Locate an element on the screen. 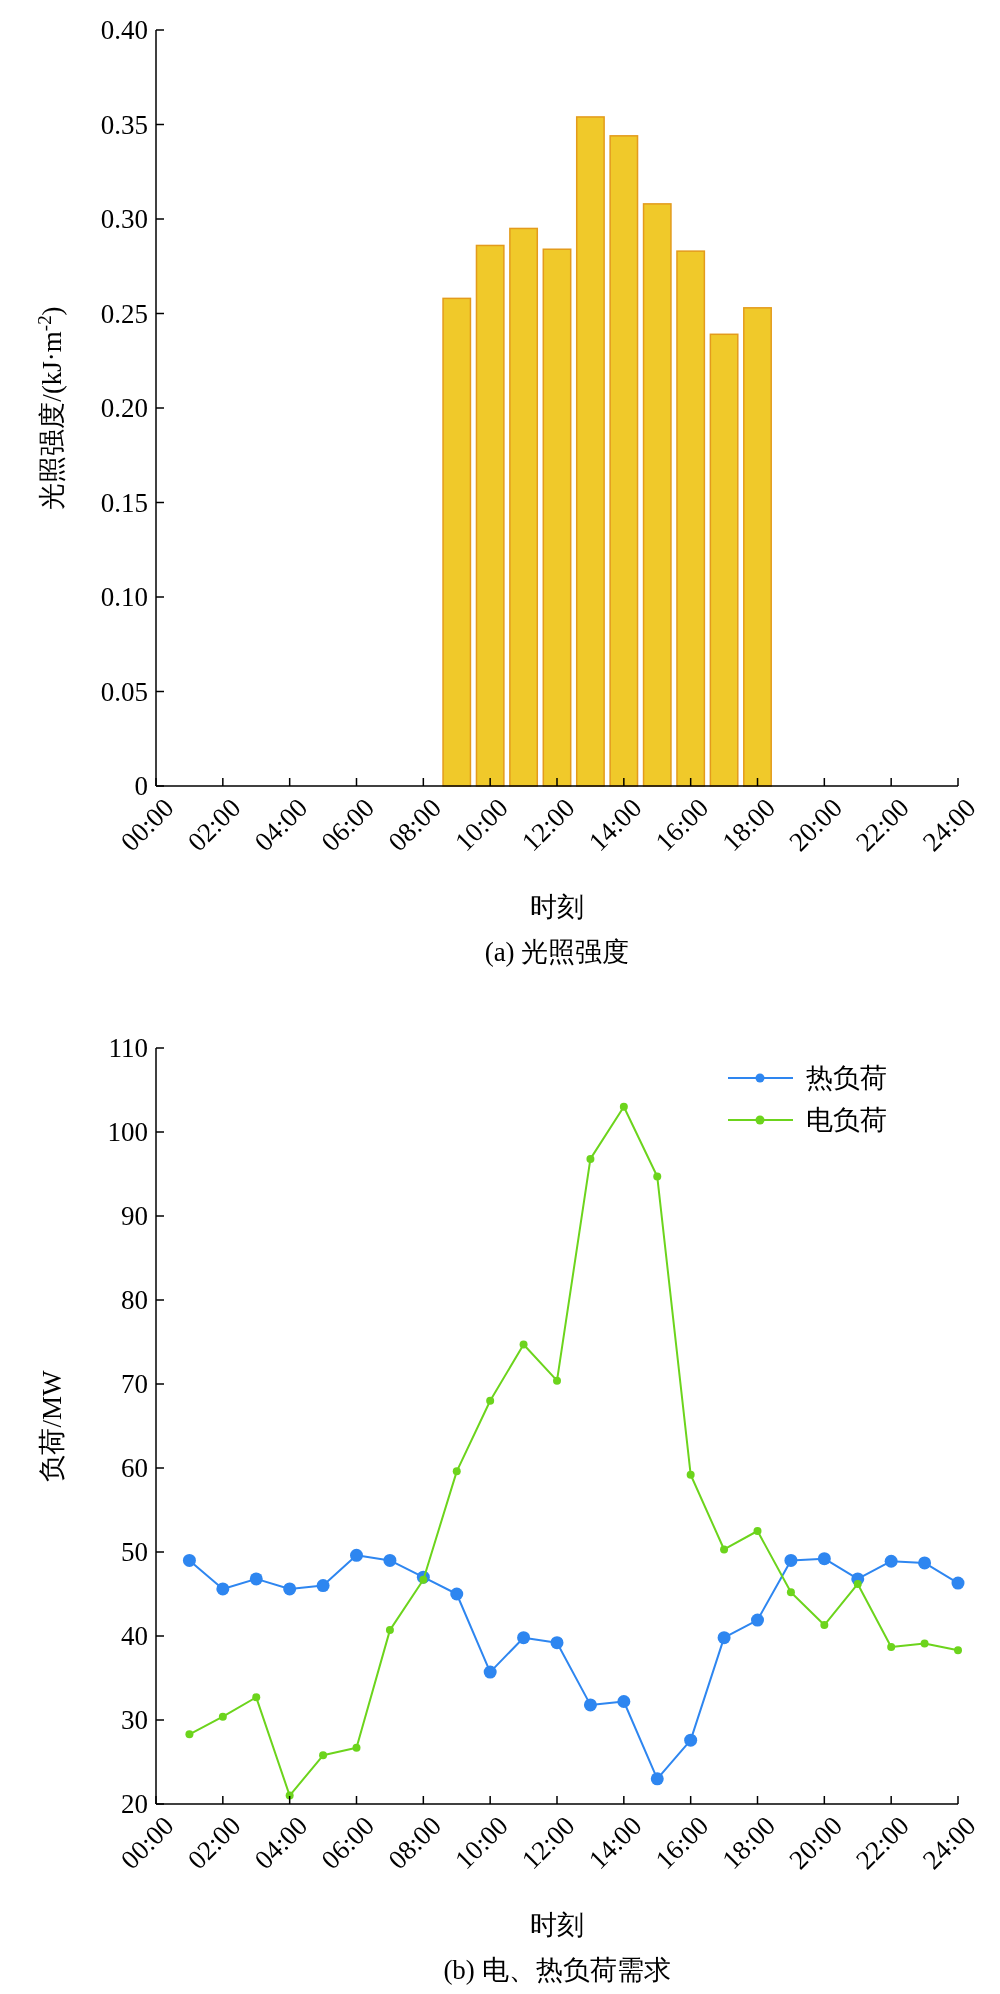  text: (a) 光照强度 is located at coordinates (557, 952).